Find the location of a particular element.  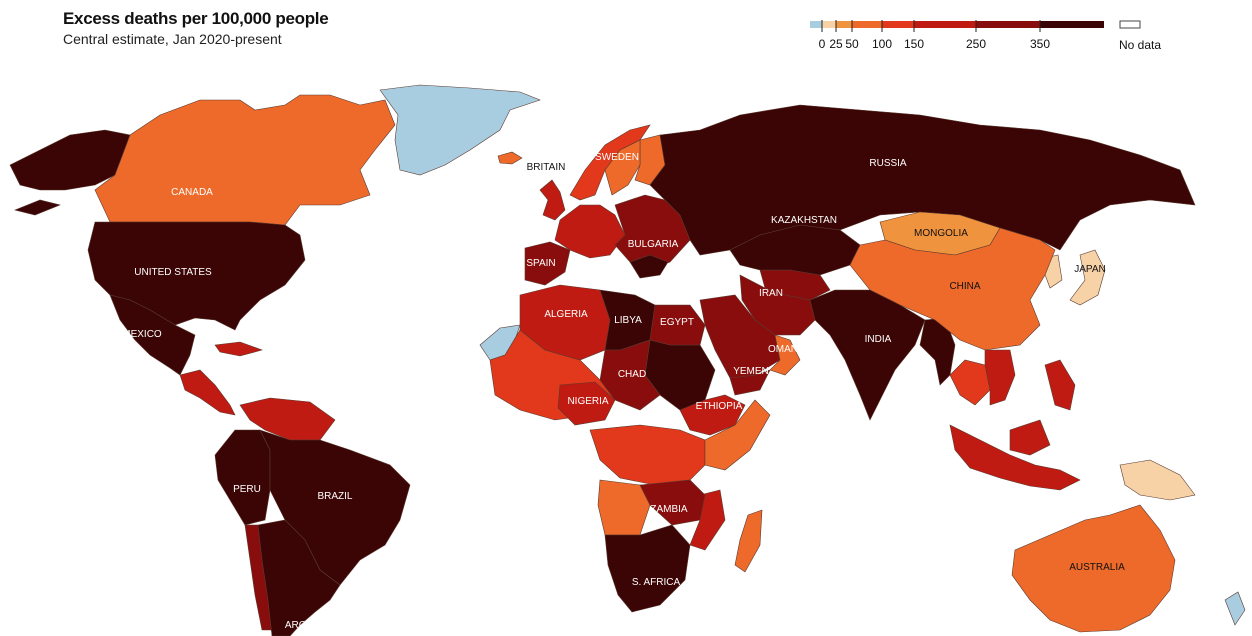

region-eastern-europe is located at coordinates (652, 232).